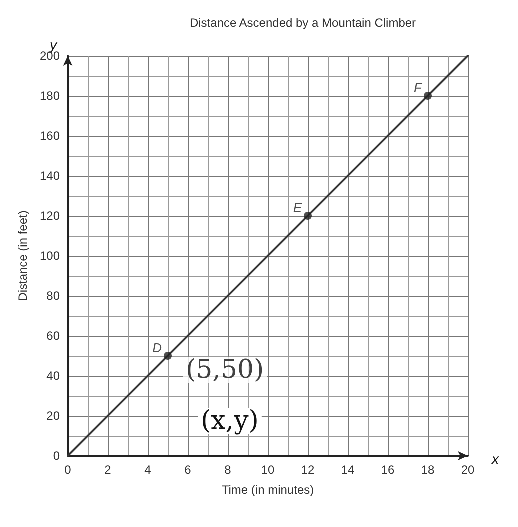 The width and height of the screenshot is (518, 527). I want to click on x-tick-label: 16, so click(388, 470).